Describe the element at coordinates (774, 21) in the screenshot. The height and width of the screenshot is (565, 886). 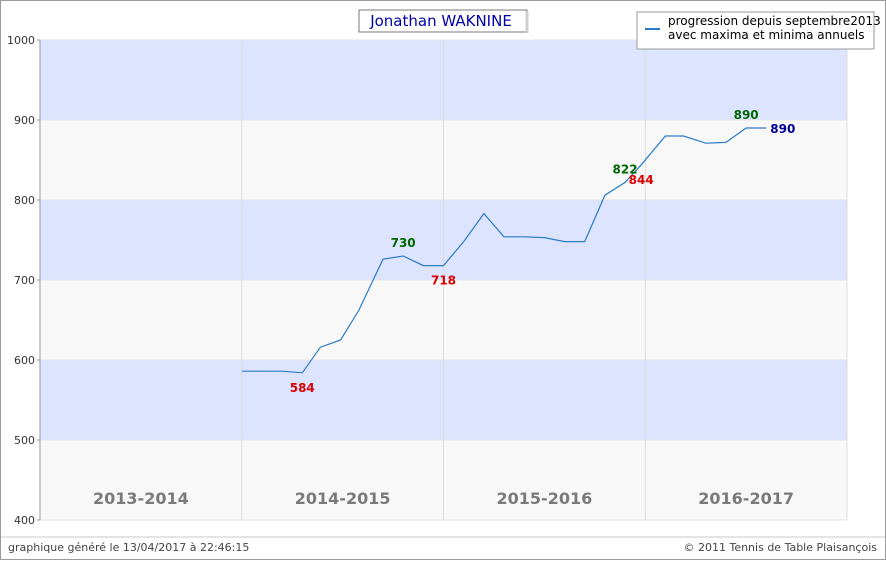
I see `legend-label-line1: progression depuis septembre2013` at that location.